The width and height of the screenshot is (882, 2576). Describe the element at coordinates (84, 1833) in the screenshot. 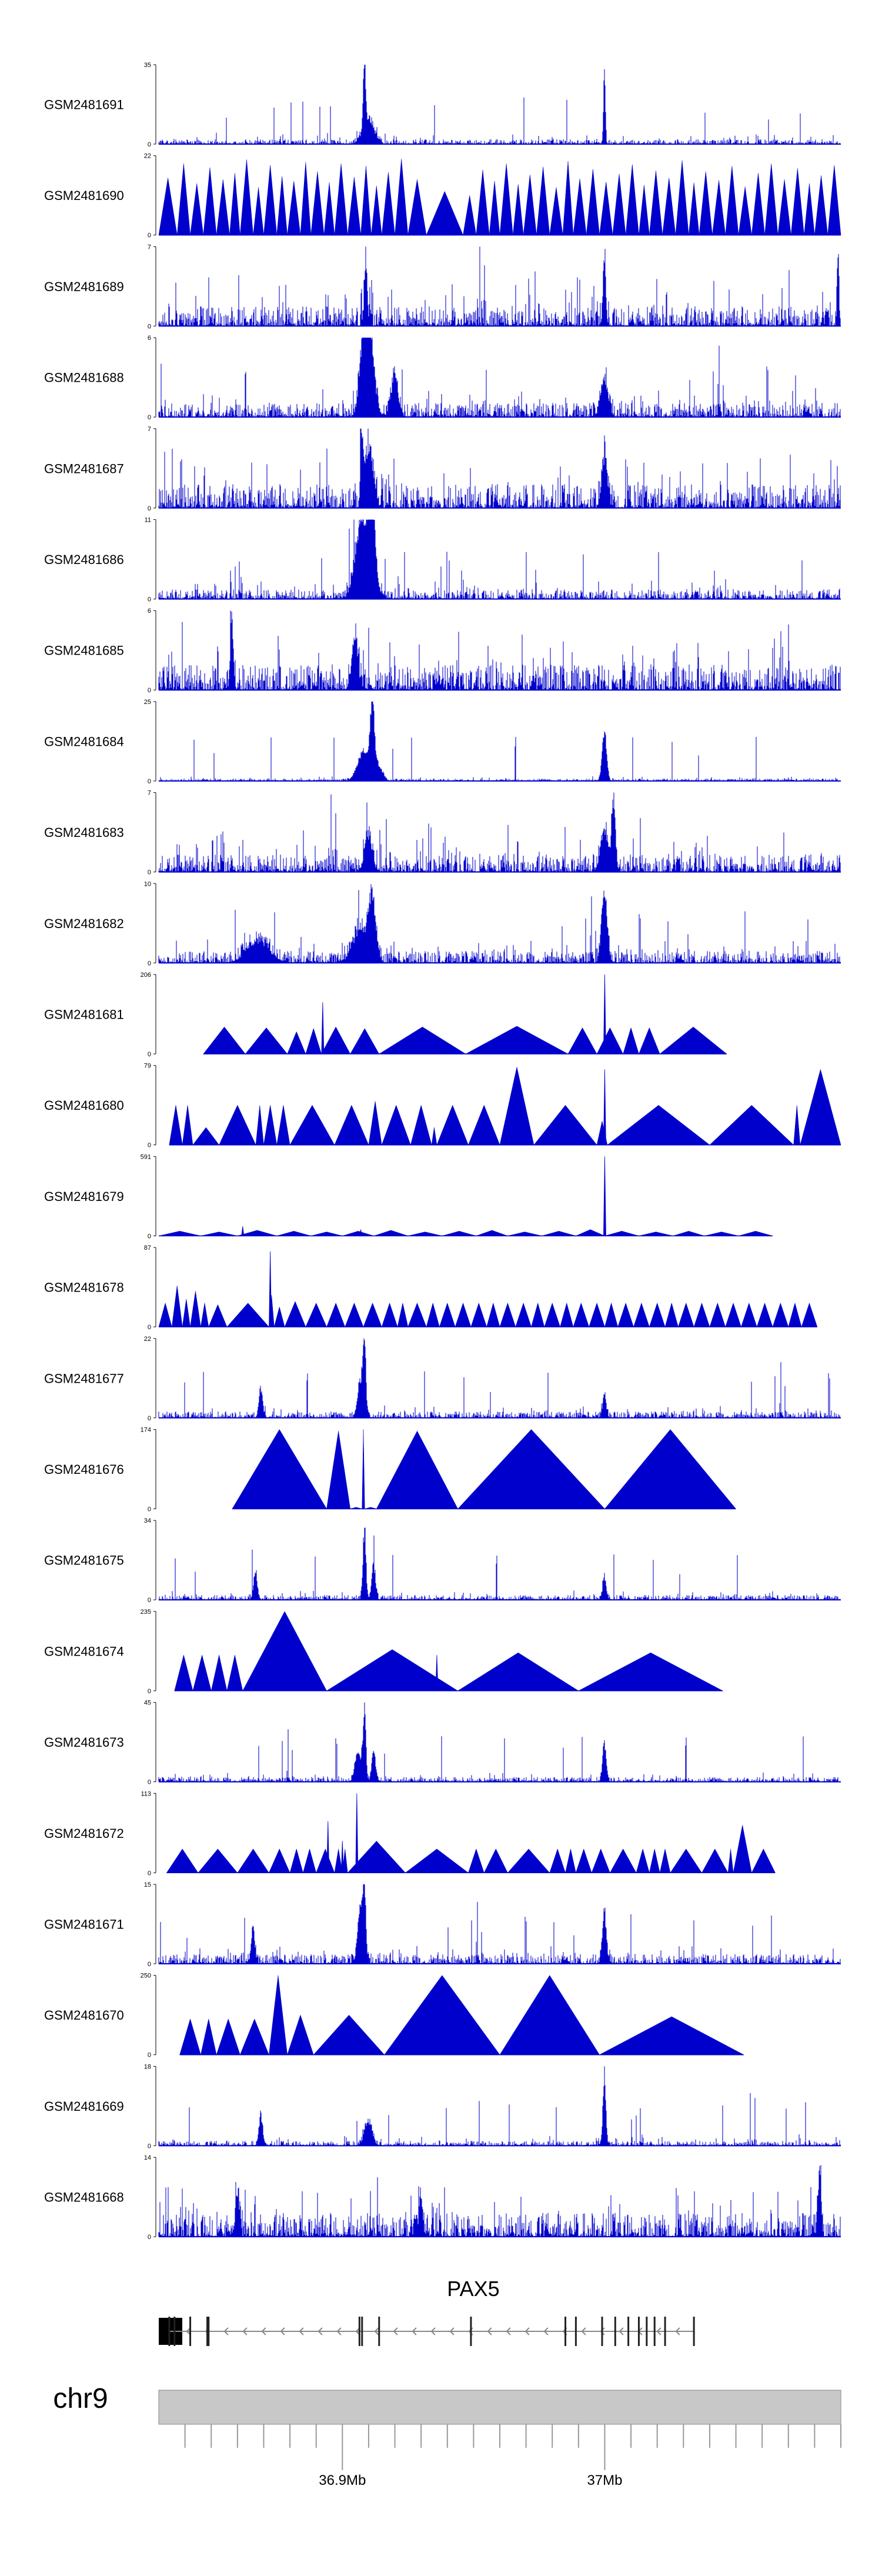

I see `track-label: GSM2481672` at that location.